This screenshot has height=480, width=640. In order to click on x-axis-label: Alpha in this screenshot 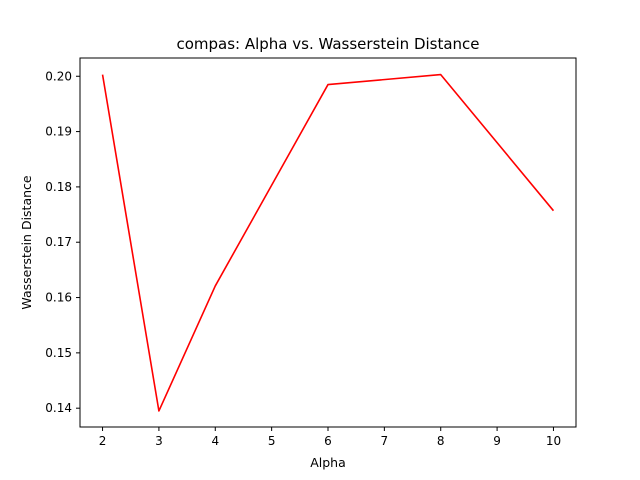, I will do `click(328, 462)`.